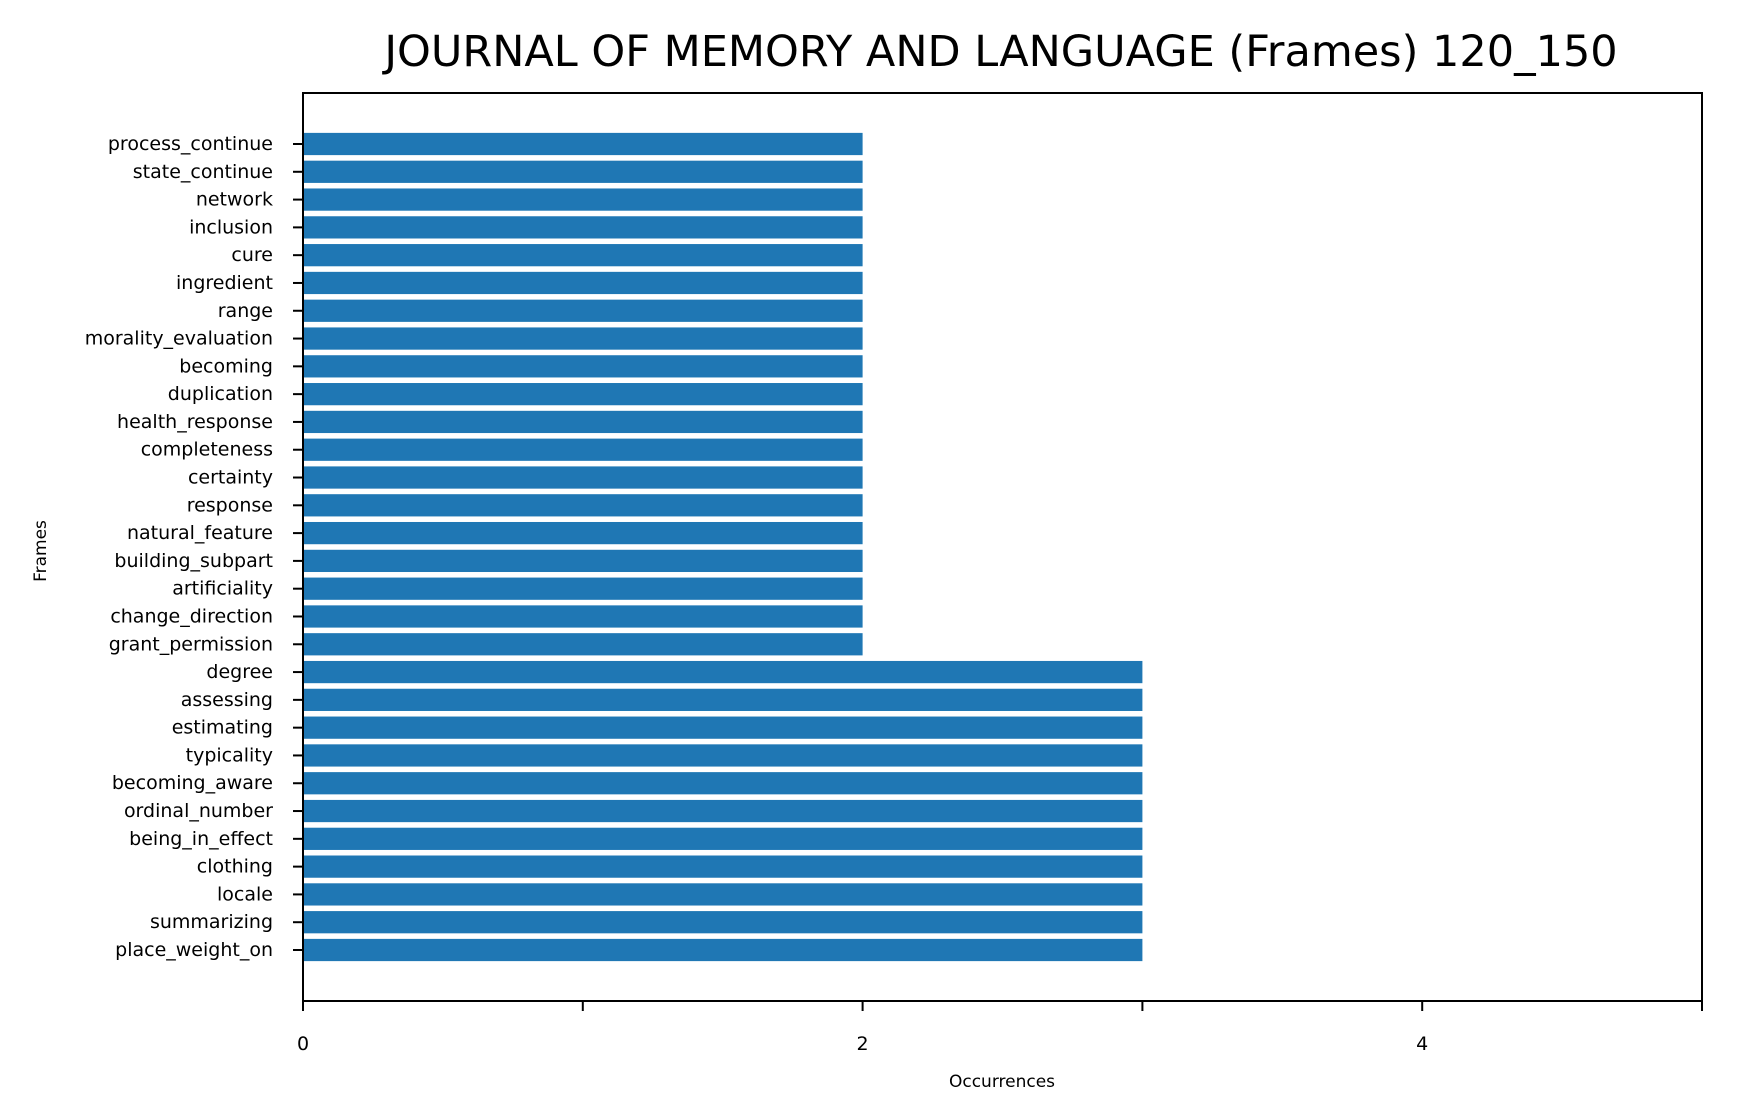 This screenshot has width=1749, height=1118. Describe the element at coordinates (195, 422) in the screenshot. I see `y-tick-label: health_response` at that location.